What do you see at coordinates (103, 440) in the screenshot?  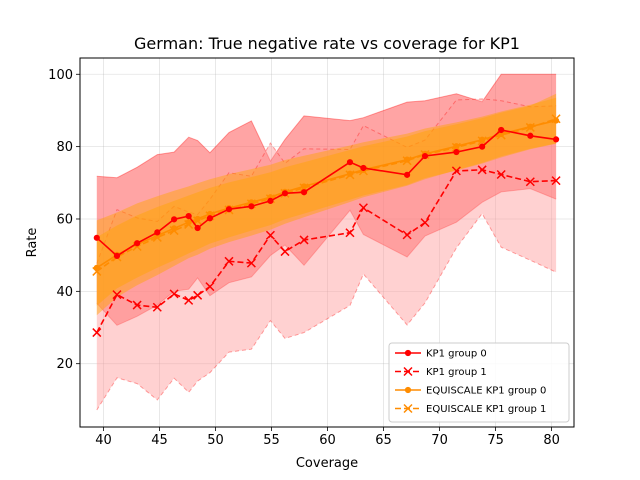 I see `x-tick-label: 40` at bounding box center [103, 440].